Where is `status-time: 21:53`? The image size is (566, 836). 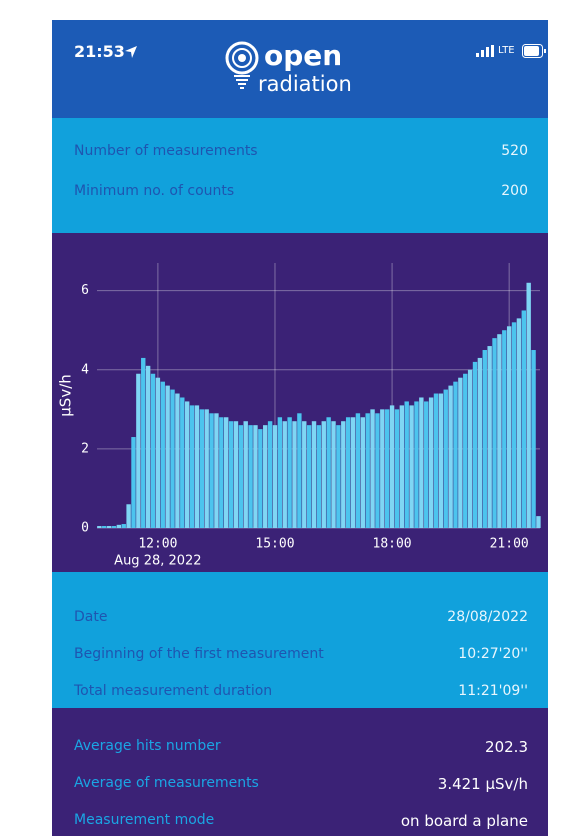
status-time: 21:53 is located at coordinates (99, 51).